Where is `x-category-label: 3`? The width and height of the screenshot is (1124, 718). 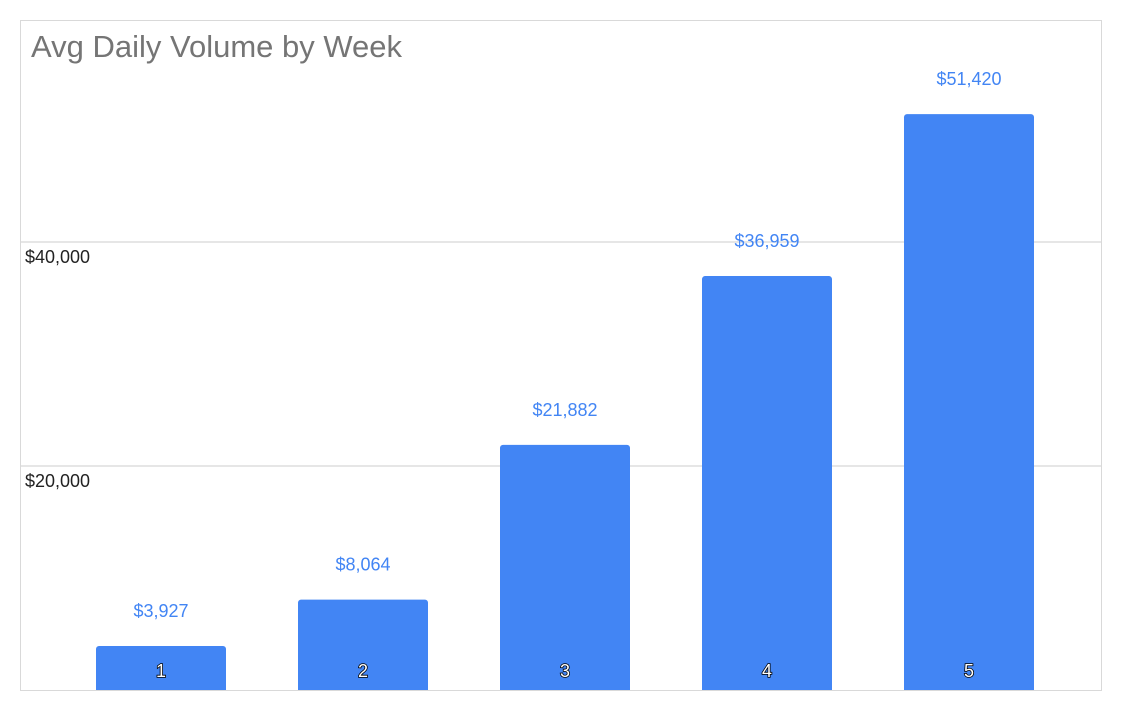 x-category-label: 3 is located at coordinates (565, 671).